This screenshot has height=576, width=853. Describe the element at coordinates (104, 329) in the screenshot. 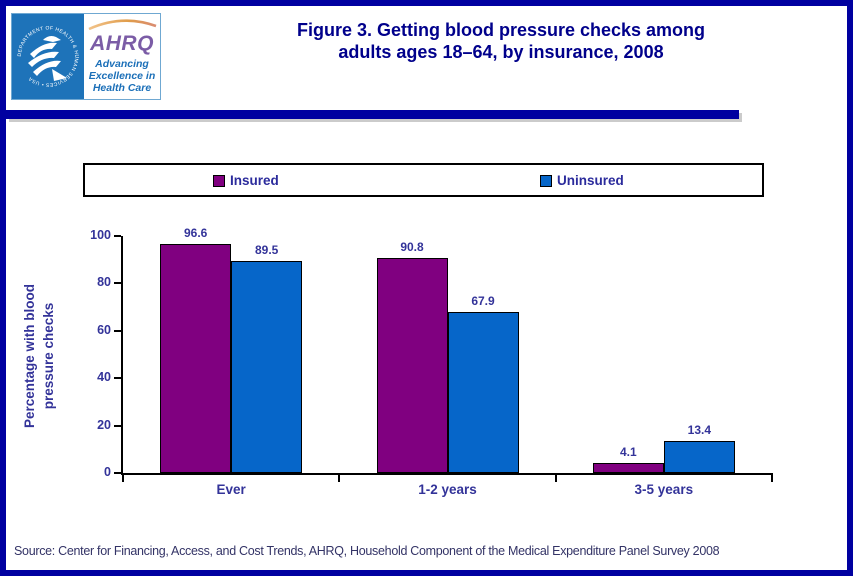

I see `y-axis-tick-label: 60` at that location.